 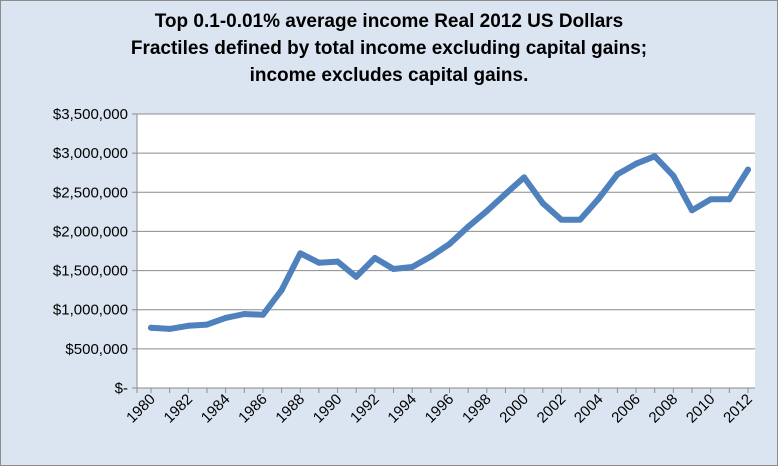 What do you see at coordinates (90, 153) in the screenshot?
I see `y-tick-label: $3,000,000` at bounding box center [90, 153].